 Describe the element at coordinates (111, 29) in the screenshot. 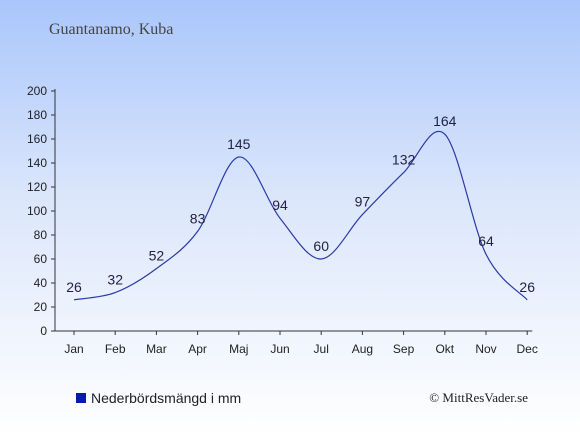

I see `location-title: Guantanamo, Kuba` at that location.